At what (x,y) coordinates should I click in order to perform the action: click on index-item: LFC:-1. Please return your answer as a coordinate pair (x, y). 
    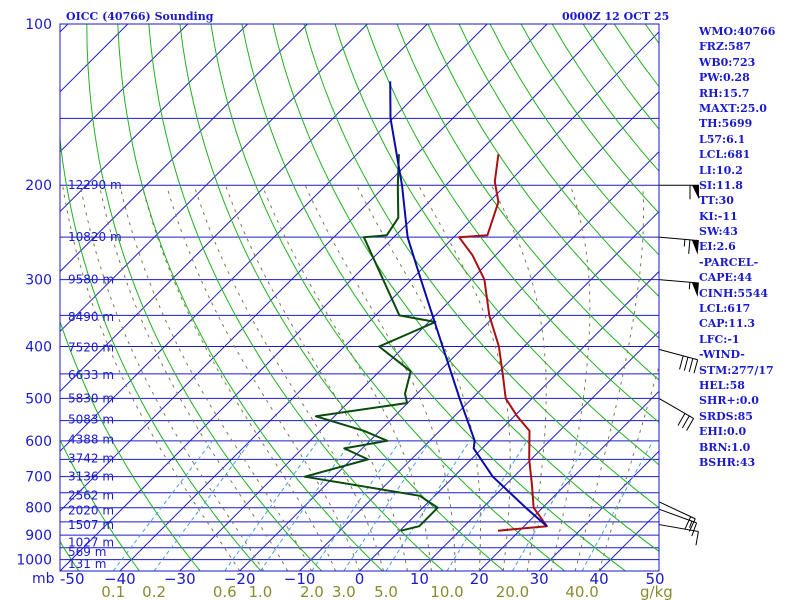
    Looking at the image, I should click on (719, 339).